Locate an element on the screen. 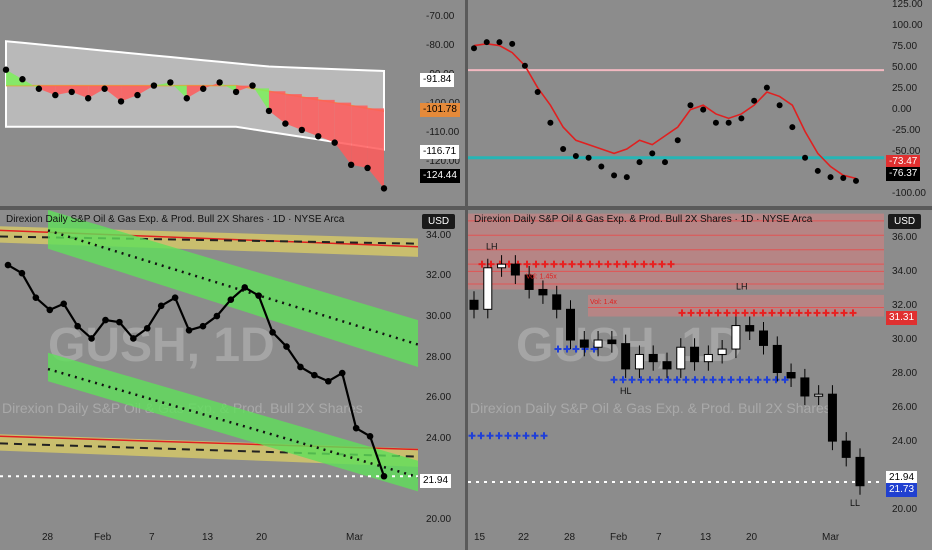  time-tick-label: 22 is located at coordinates (524, 537).